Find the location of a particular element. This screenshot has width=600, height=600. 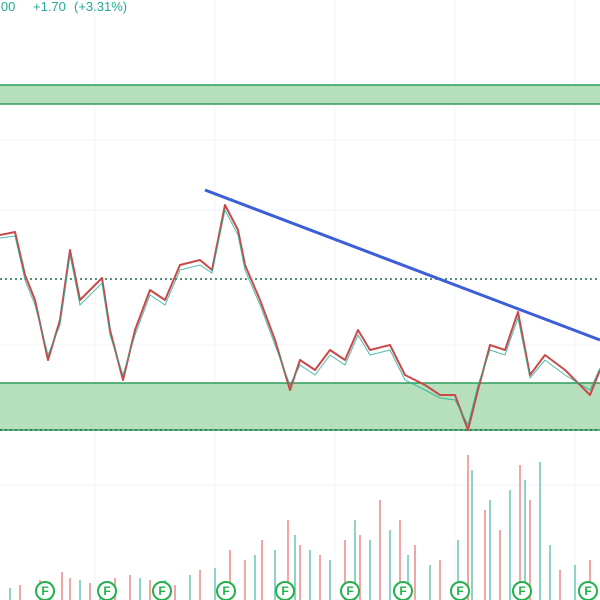

price-change-percent: (+3.31%) is located at coordinates (100, 7).